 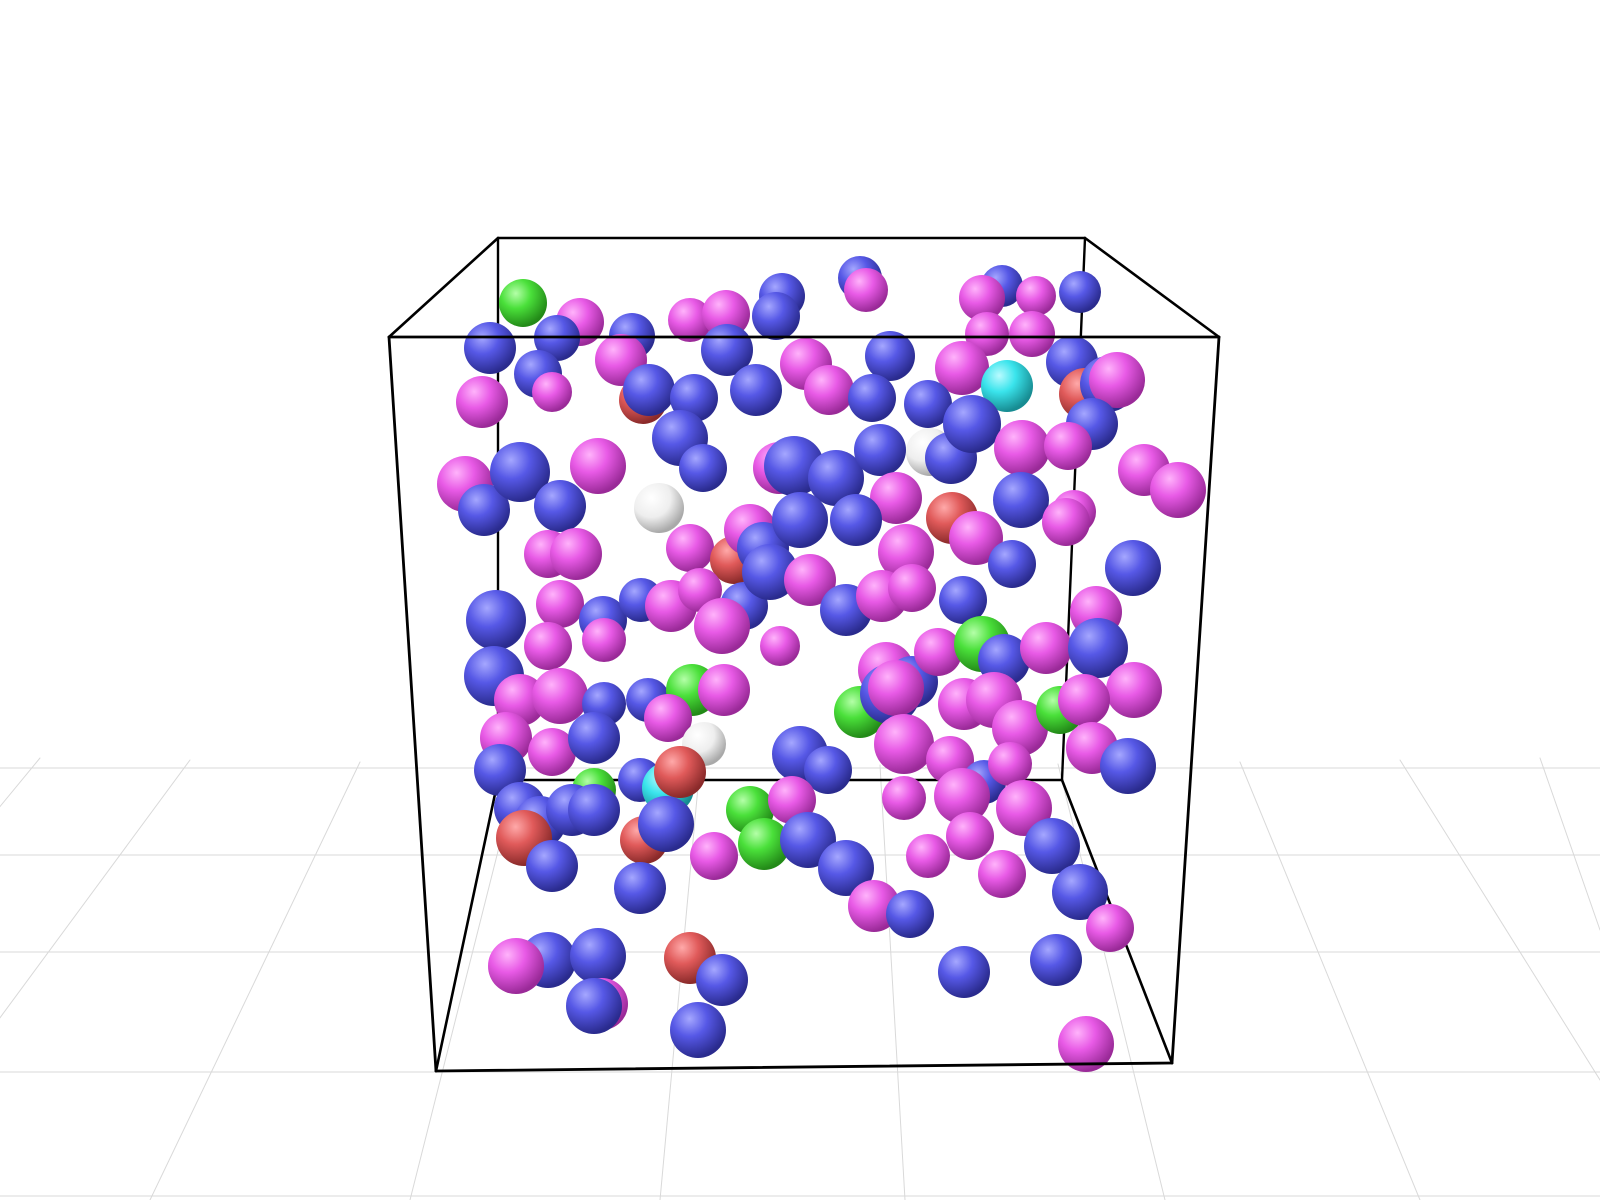 What do you see at coordinates (680, 772) in the screenshot?
I see `red-particle` at bounding box center [680, 772].